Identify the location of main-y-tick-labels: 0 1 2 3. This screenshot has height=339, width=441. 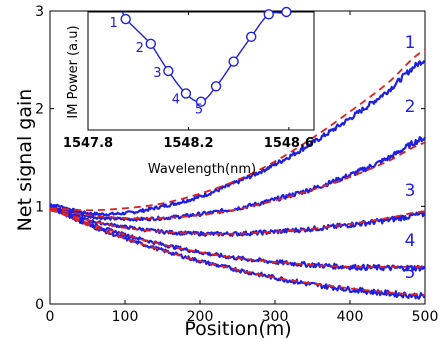
(39, 158).